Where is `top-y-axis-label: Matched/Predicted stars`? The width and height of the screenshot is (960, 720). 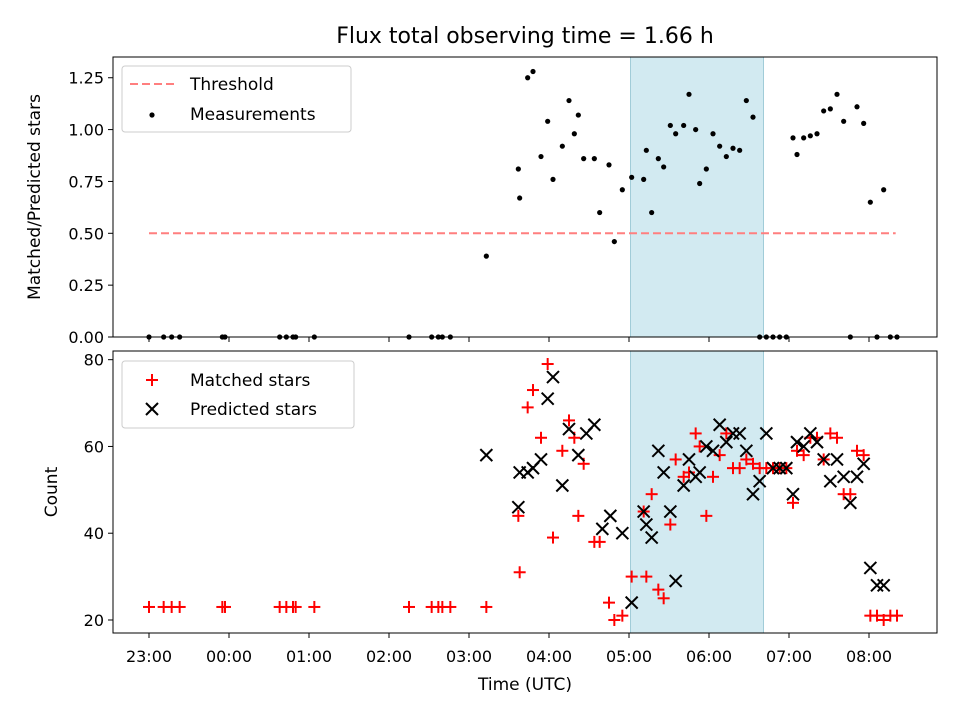
top-y-axis-label: Matched/Predicted stars is located at coordinates (35, 197).